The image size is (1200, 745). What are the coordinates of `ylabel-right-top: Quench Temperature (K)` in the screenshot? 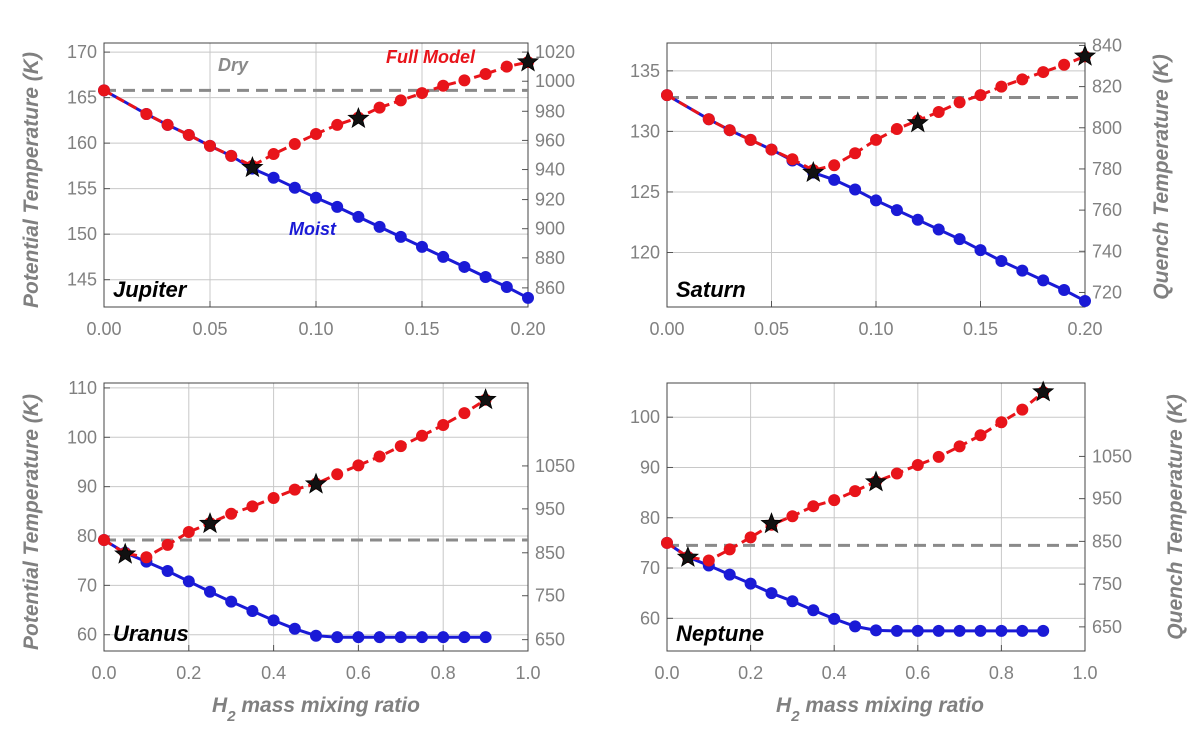 It's located at (1161, 176).